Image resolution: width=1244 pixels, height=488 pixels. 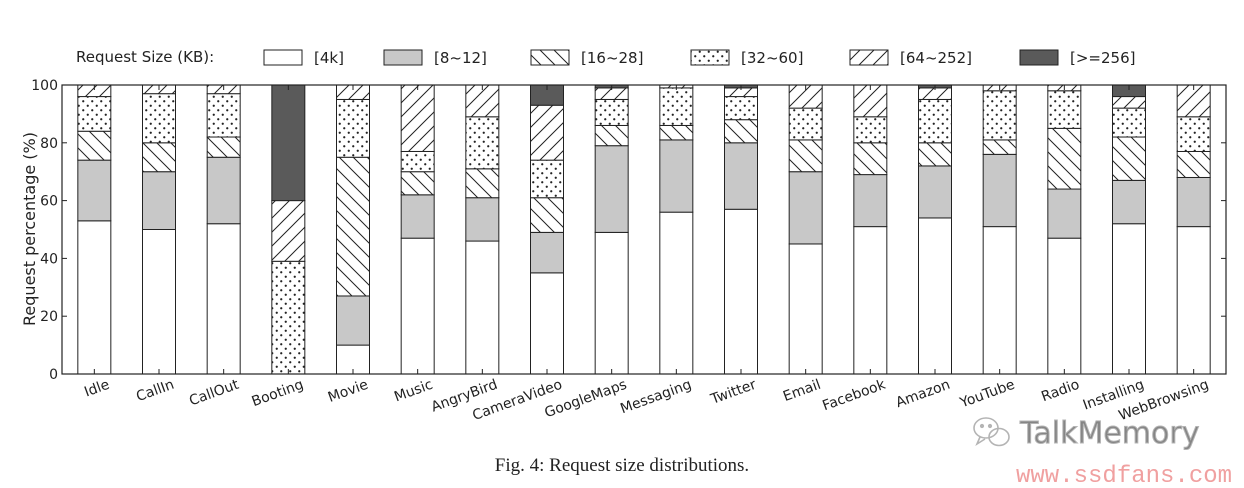 What do you see at coordinates (923, 394) in the screenshot?
I see `x-tick-label-amazon: Amazon` at bounding box center [923, 394].